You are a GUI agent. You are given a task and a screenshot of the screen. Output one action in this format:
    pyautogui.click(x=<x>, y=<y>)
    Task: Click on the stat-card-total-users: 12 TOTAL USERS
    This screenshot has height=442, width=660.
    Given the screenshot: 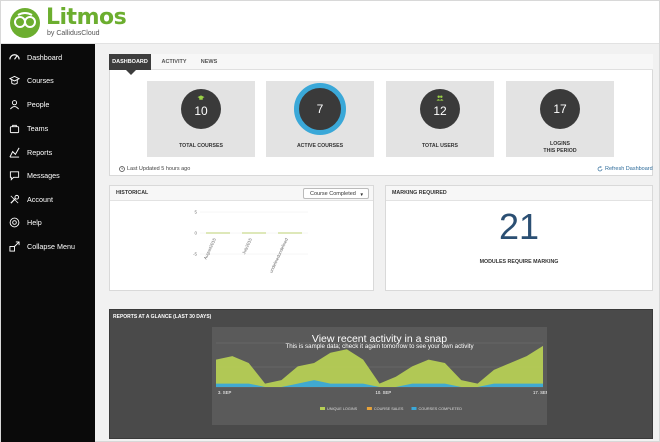 What is the action you would take?
    pyautogui.click(x=440, y=119)
    